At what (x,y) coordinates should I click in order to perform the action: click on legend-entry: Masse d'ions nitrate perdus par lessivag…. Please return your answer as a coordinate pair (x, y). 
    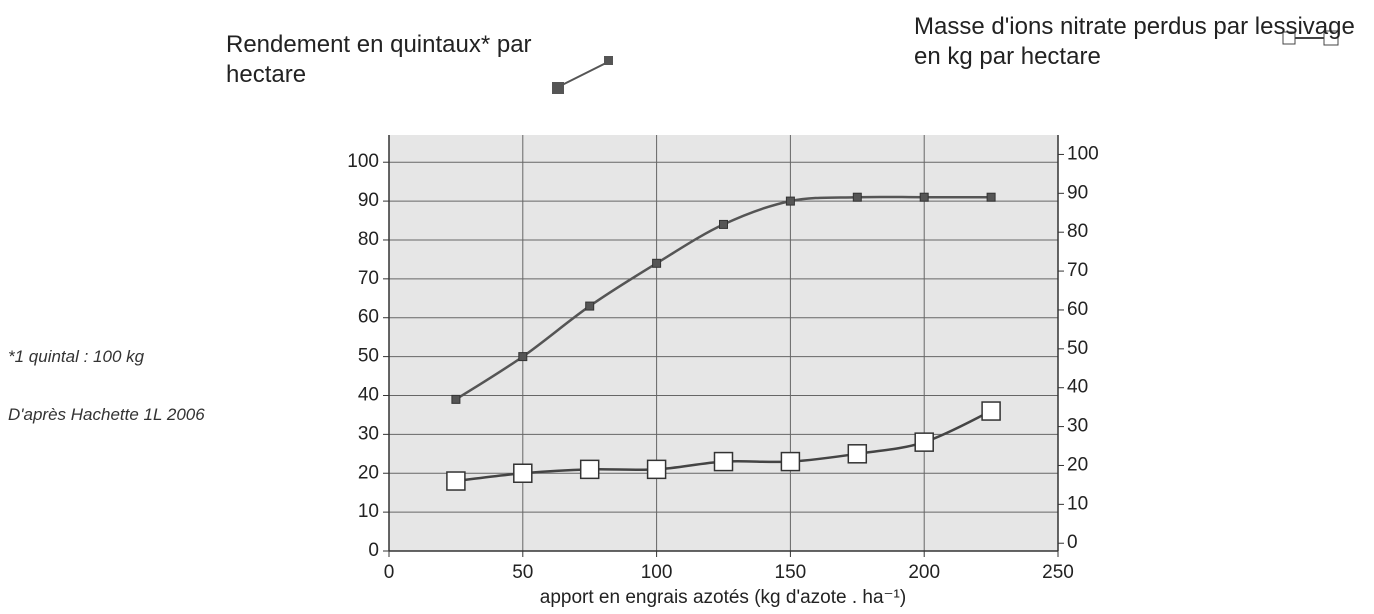
    Looking at the image, I should click on (1134, 41).